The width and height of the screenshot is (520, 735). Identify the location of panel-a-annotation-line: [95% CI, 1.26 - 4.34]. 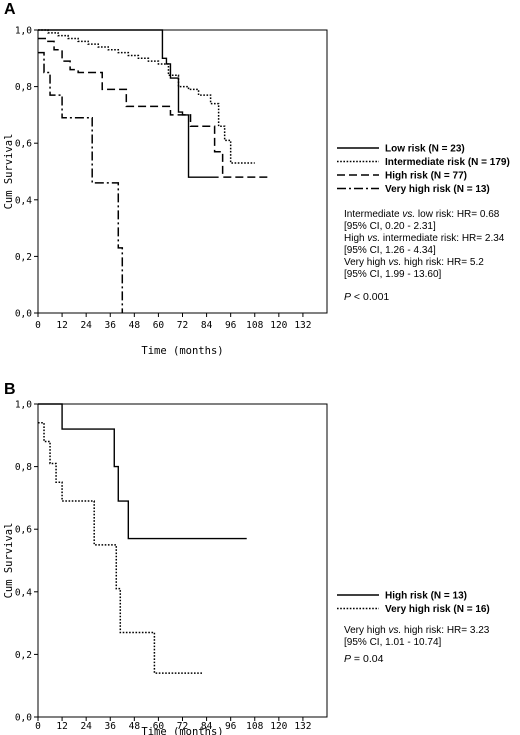
(390, 250).